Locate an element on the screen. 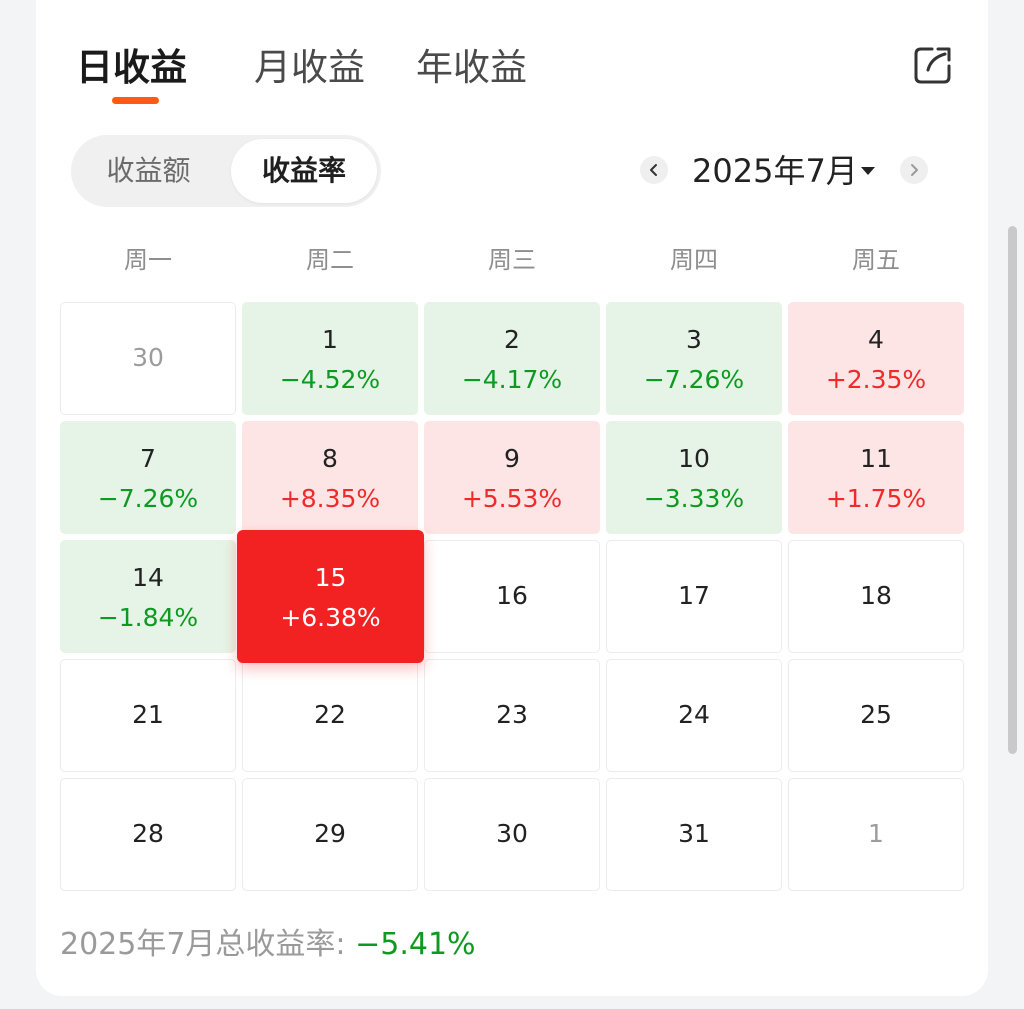 This screenshot has width=1024, height=1009. day-number: 21 is located at coordinates (148, 714).